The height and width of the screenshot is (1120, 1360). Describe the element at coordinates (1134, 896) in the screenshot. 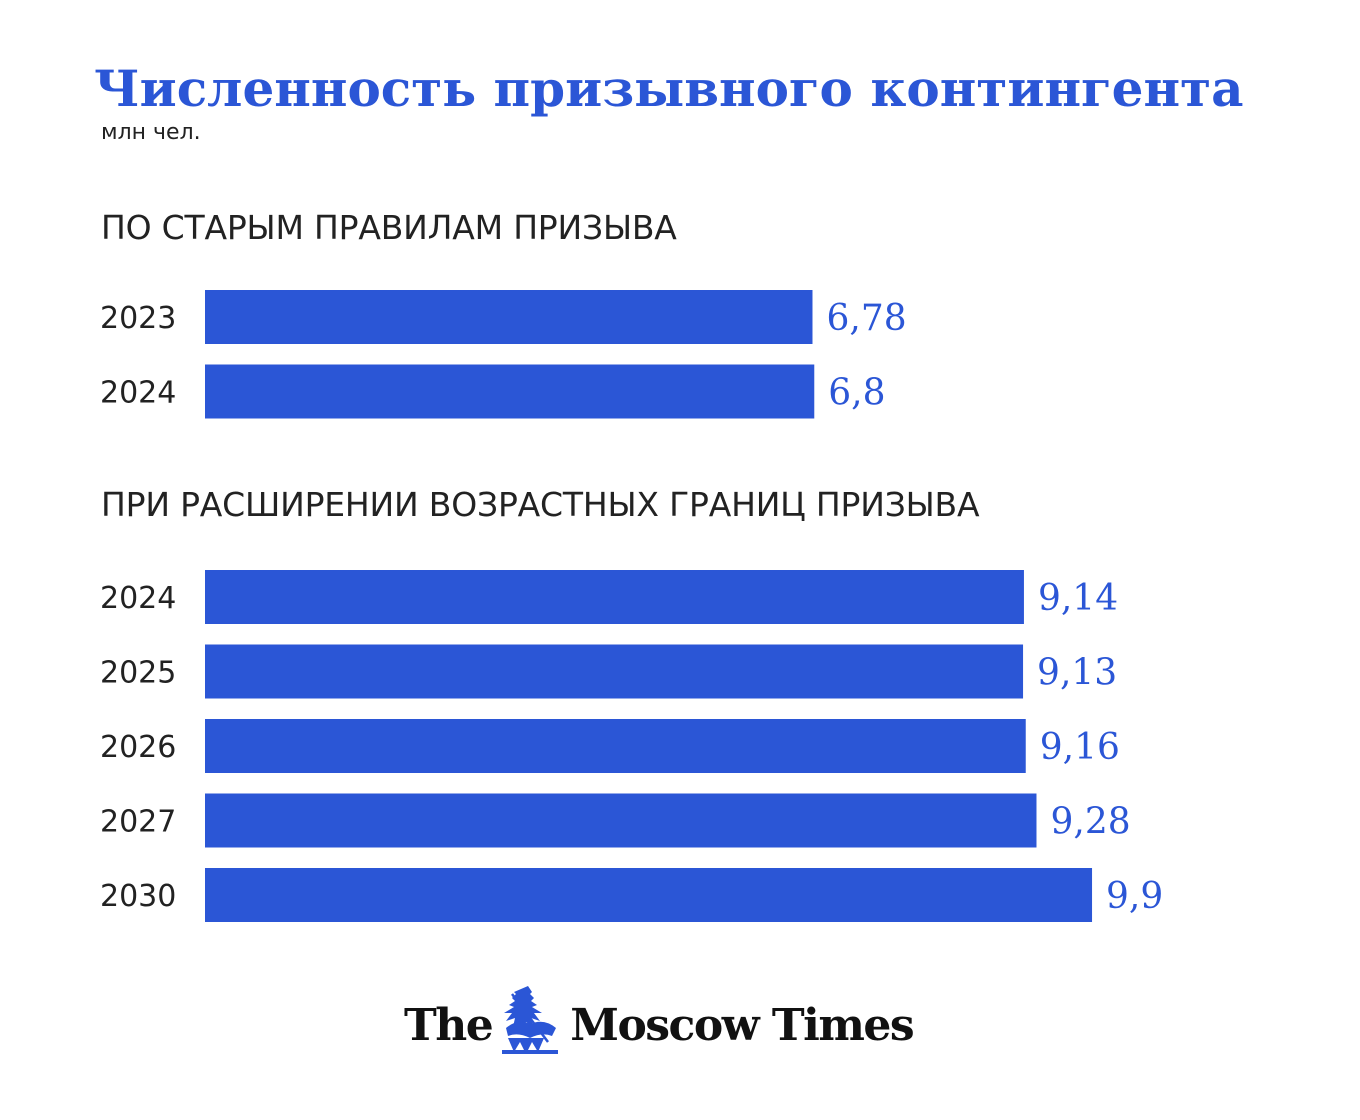

I see `value-label: 9,9` at that location.